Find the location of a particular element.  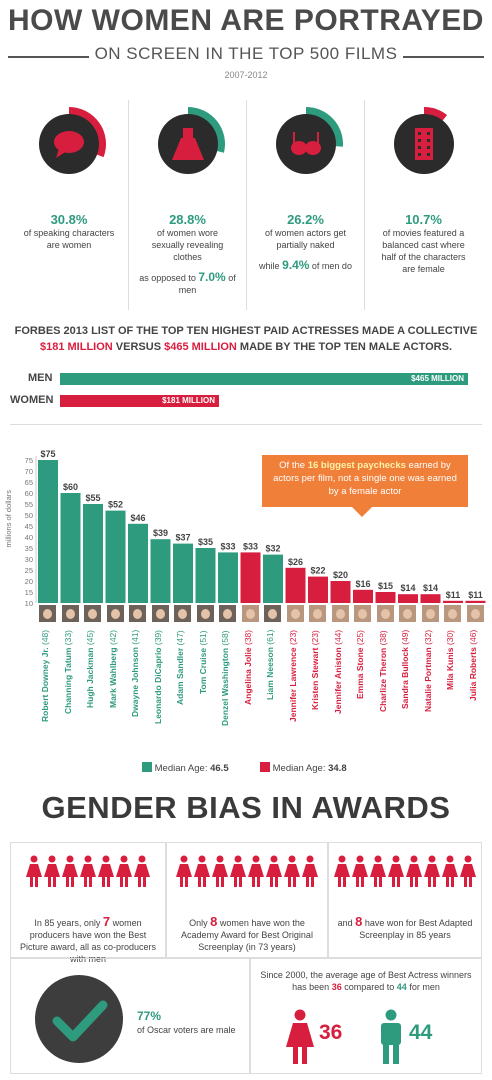

bar-value-label: $15 is located at coordinates (385, 586).